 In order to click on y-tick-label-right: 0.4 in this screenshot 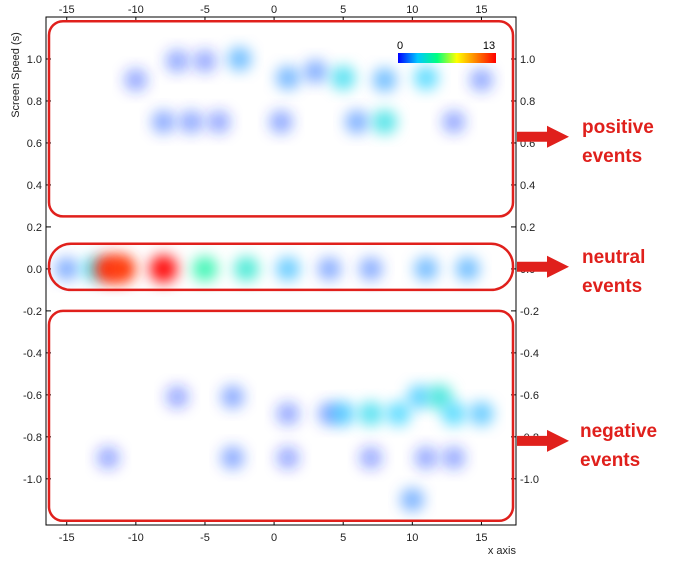, I will do `click(527, 186)`.